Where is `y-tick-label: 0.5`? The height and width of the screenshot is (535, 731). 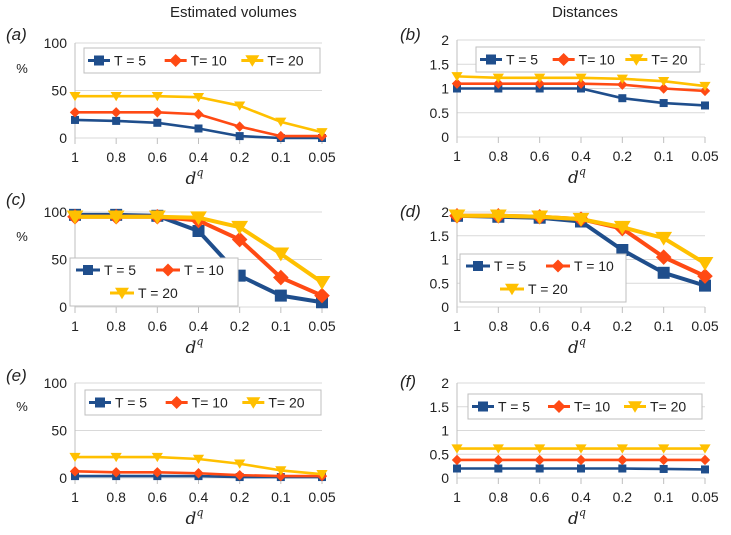
y-tick-label: 0.5 is located at coordinates (440, 283).